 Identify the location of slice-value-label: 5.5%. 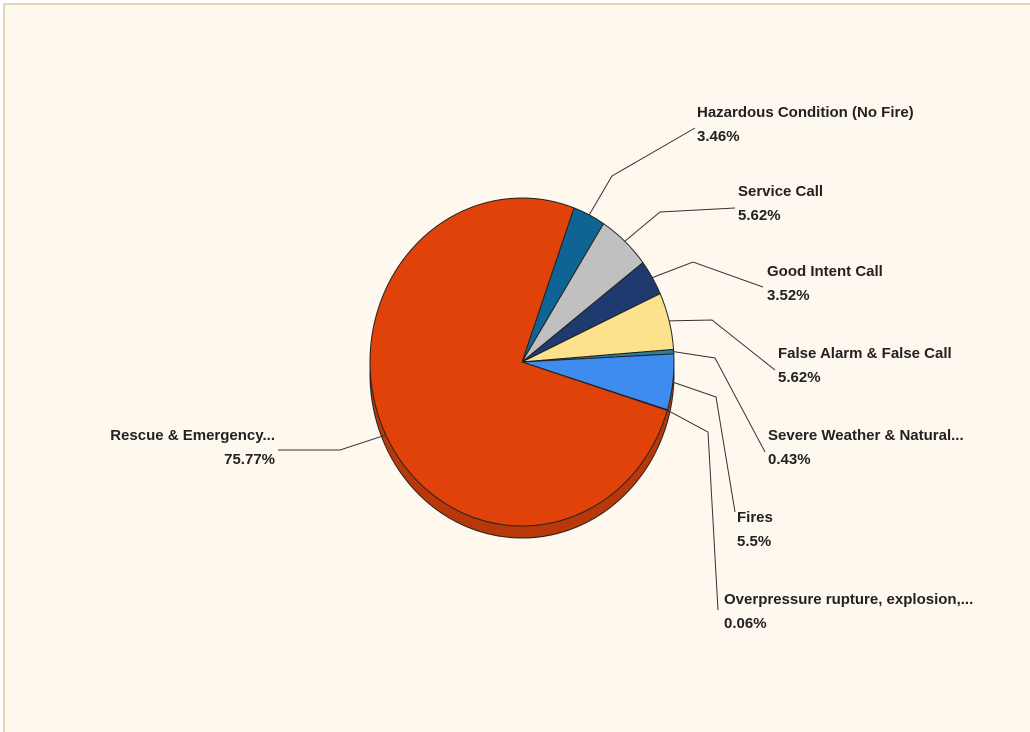
(754, 541).